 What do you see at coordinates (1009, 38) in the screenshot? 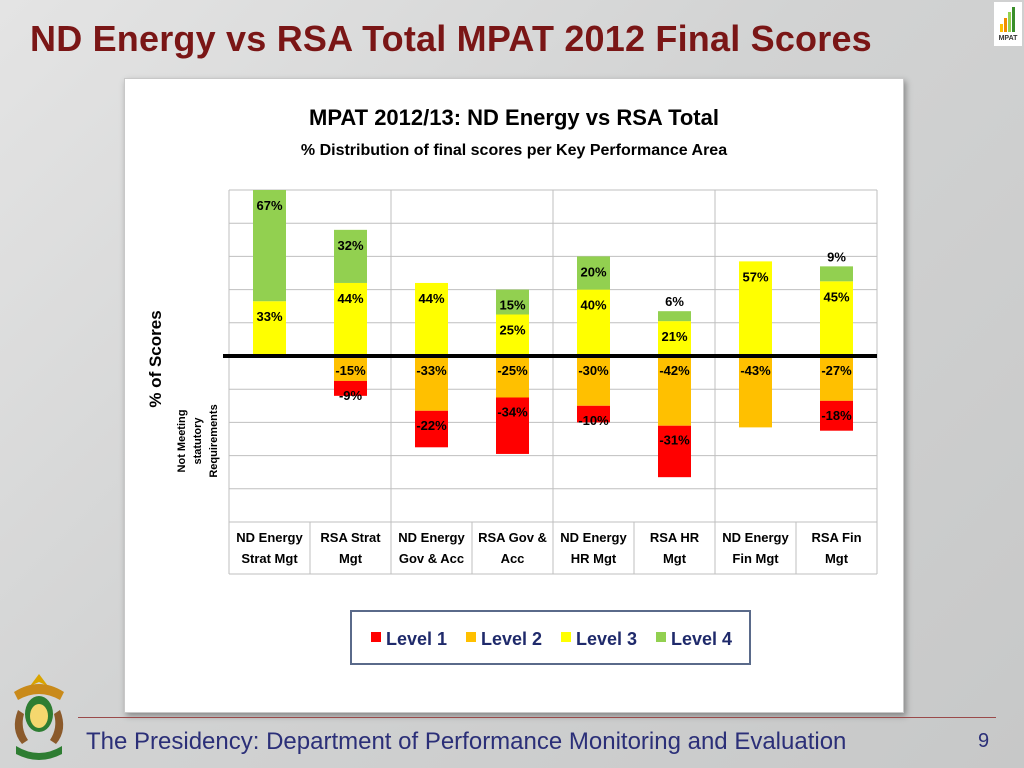
I see `mpat-logo-text: MPAT` at bounding box center [1009, 38].